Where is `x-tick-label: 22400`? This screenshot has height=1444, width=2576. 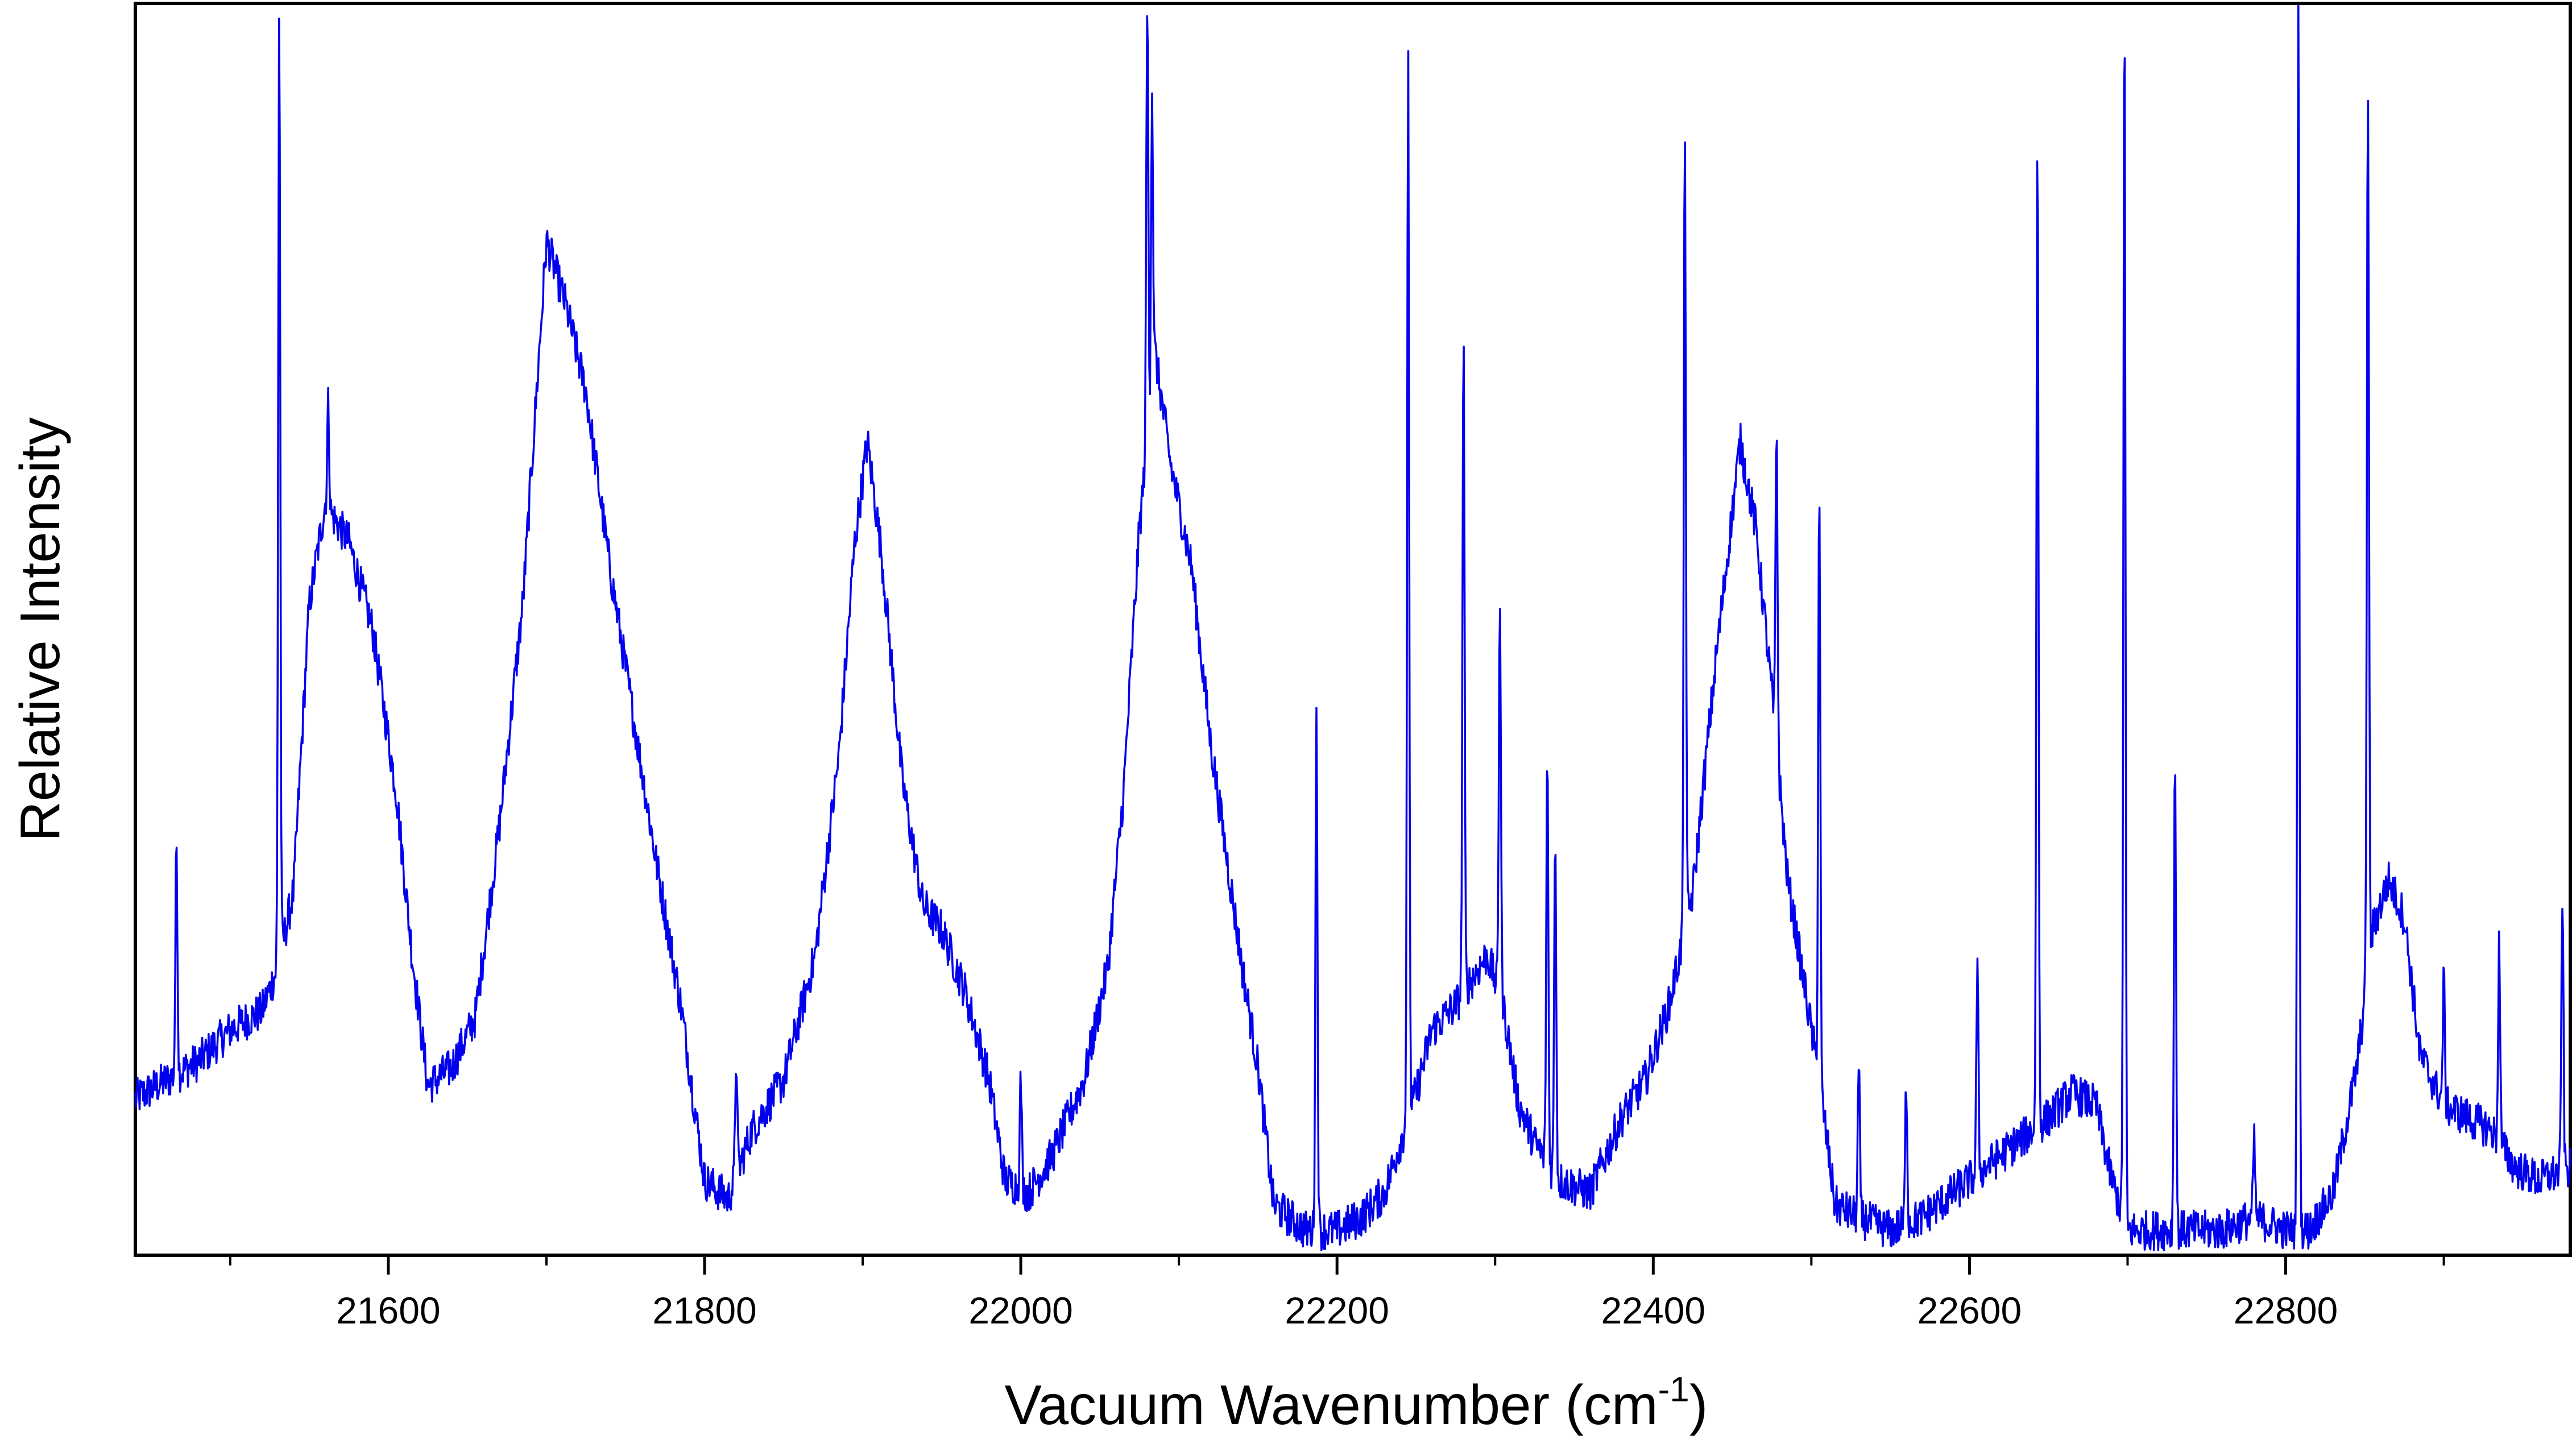 x-tick-label: 22400 is located at coordinates (1653, 1310).